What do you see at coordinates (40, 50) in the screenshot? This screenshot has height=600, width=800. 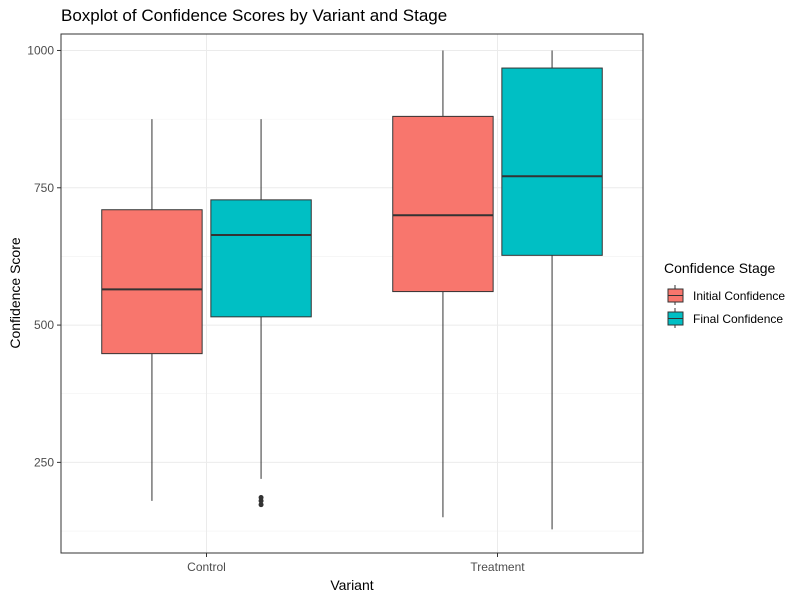 I see `y-tick-label: 1000` at bounding box center [40, 50].